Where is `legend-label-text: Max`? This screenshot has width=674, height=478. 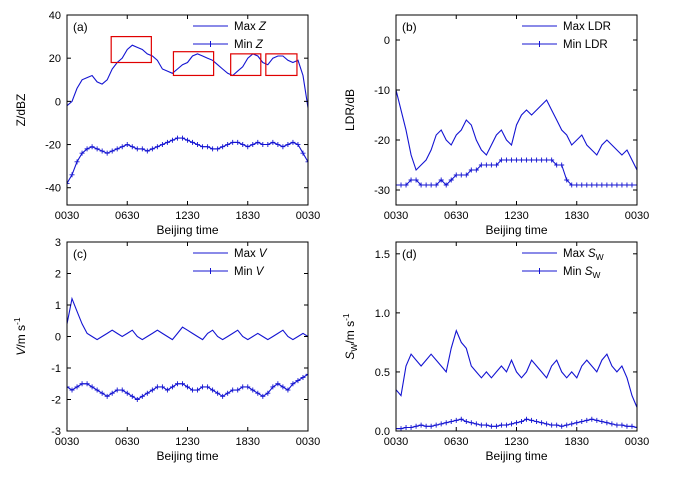
legend-label-text: Max is located at coordinates (246, 254).